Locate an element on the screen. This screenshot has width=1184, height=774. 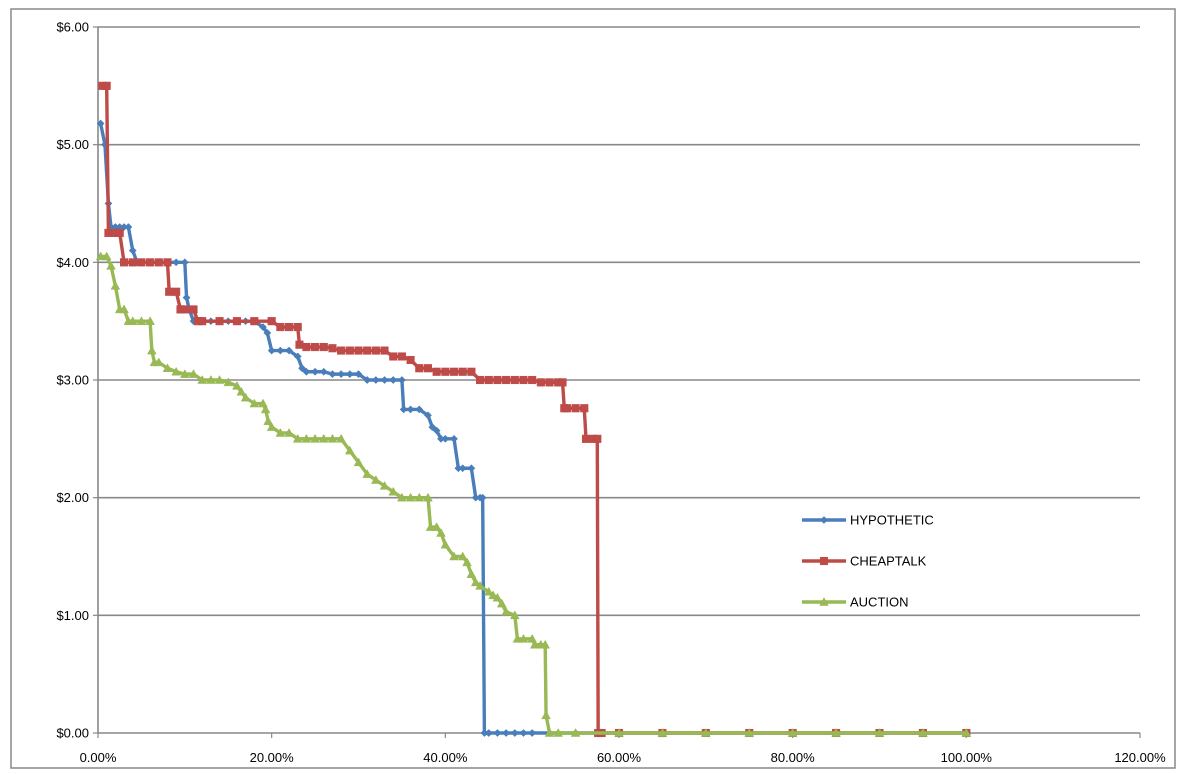
legend-marker-cheaptalk is located at coordinates (824, 561).